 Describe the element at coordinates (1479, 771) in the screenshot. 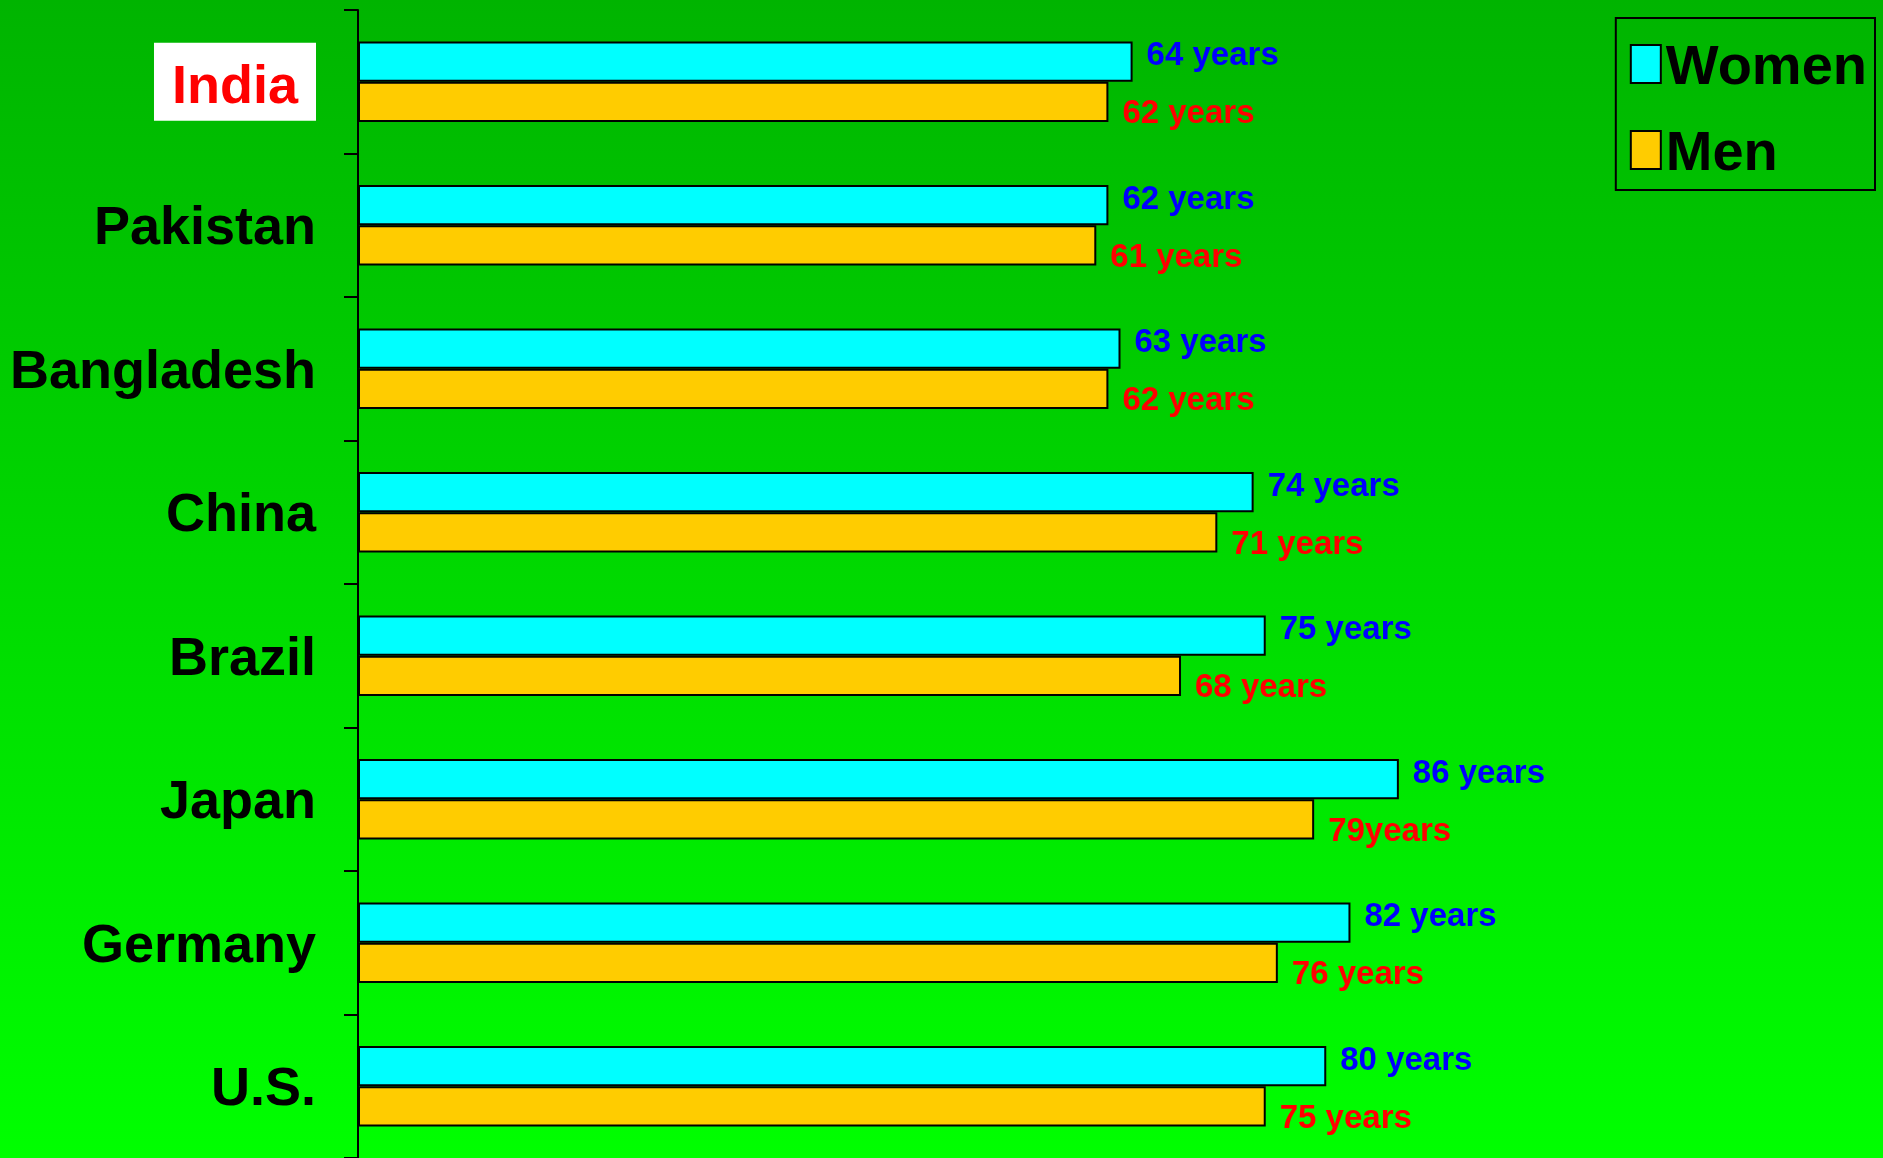

I see `data-label: 86 years` at that location.